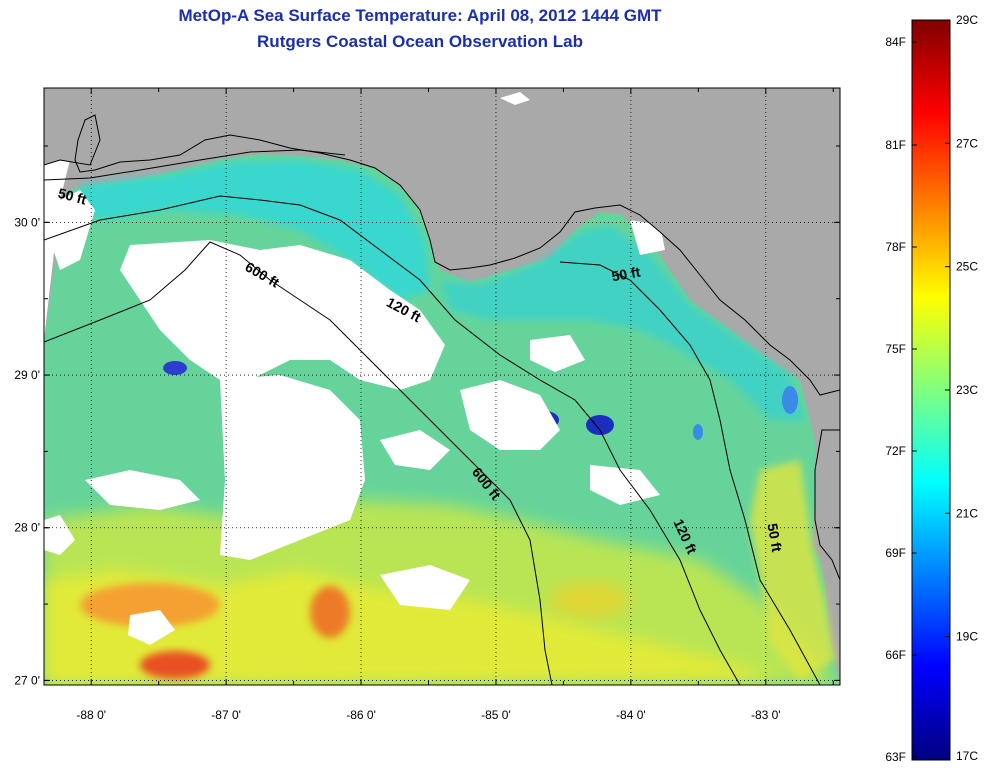  Describe the element at coordinates (895, 42) in the screenshot. I see `fahrenheit-label: 84F` at that location.